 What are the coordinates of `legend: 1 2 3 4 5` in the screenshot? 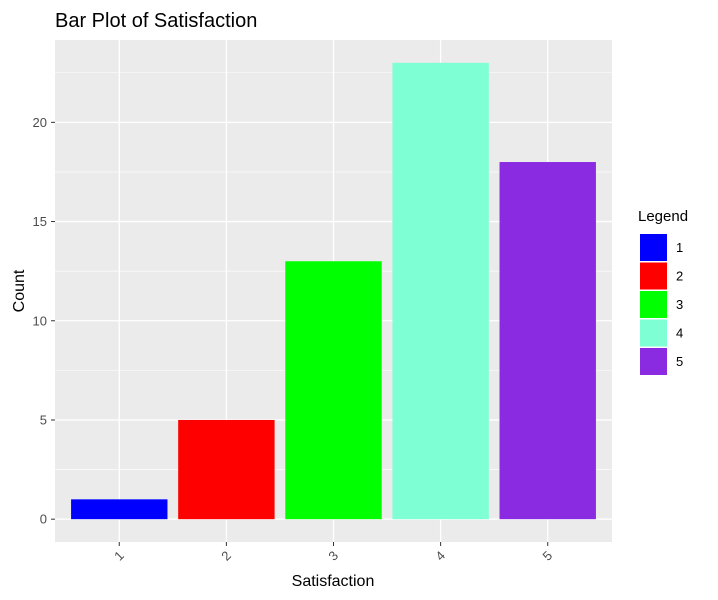 It's located at (661, 304).